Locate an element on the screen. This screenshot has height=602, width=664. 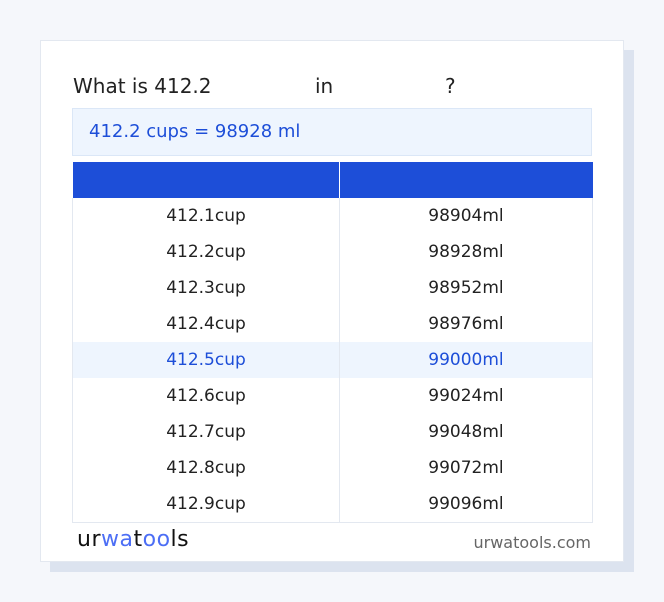
cup-value-cell: 412.9cup is located at coordinates (206, 504).